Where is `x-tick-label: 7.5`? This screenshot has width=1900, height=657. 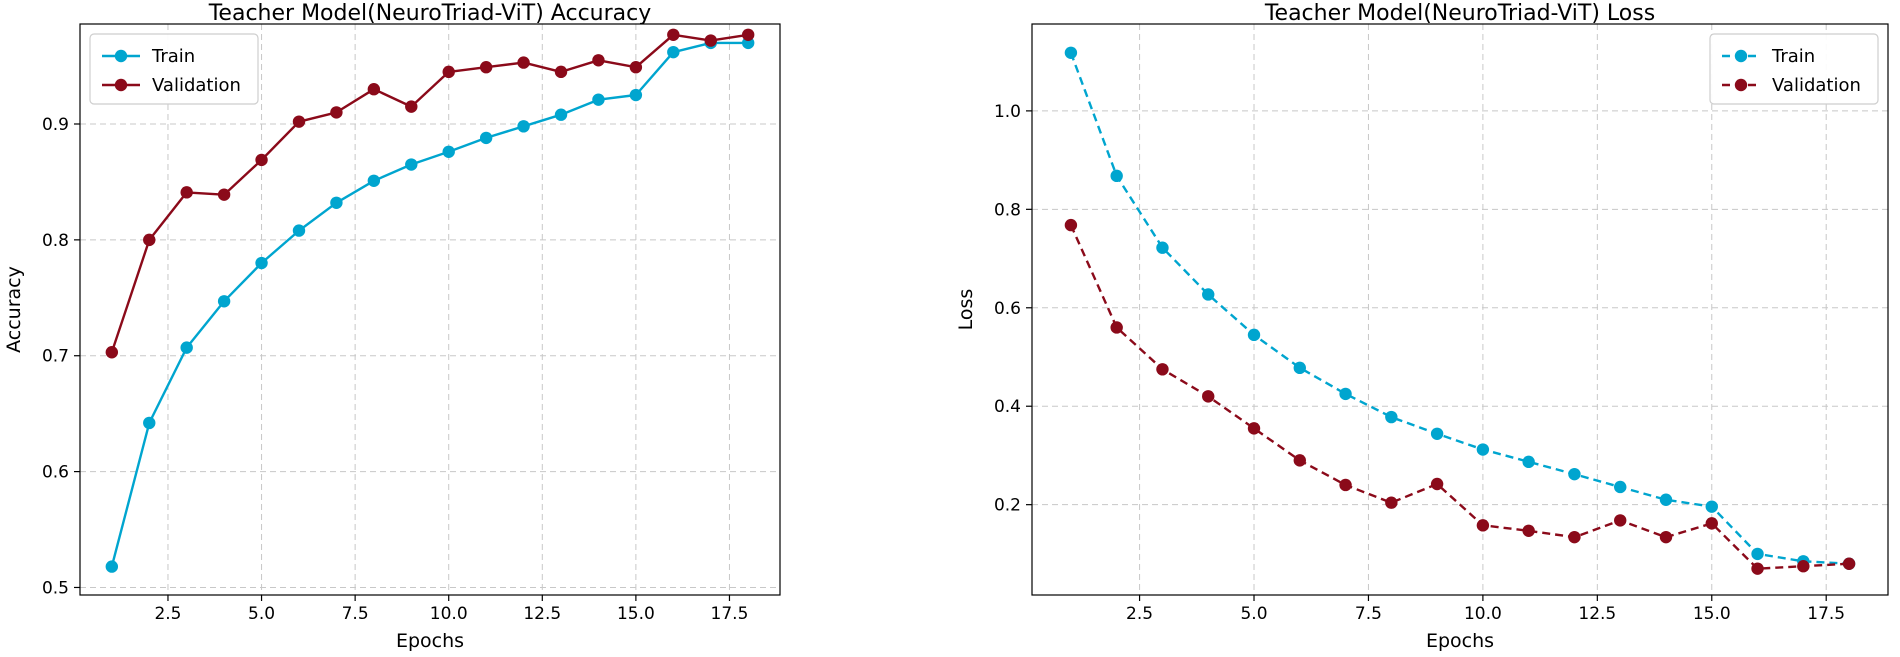
x-tick-label: 7.5 is located at coordinates (1368, 614).